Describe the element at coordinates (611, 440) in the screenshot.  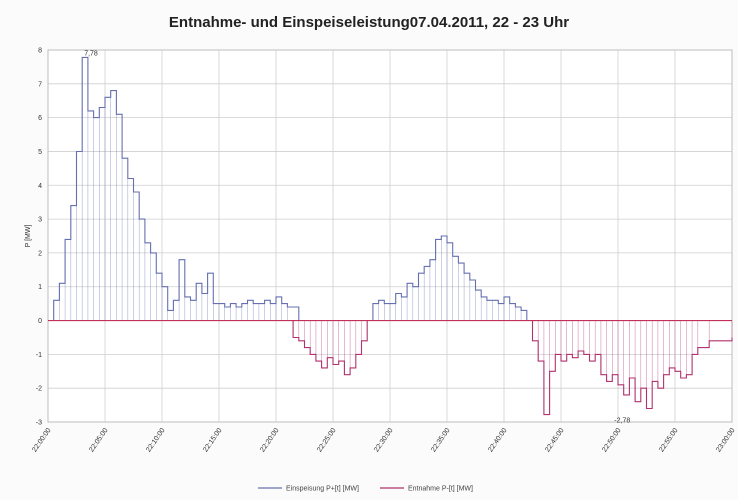
I see `x-tick-label: 22:50:00` at that location.